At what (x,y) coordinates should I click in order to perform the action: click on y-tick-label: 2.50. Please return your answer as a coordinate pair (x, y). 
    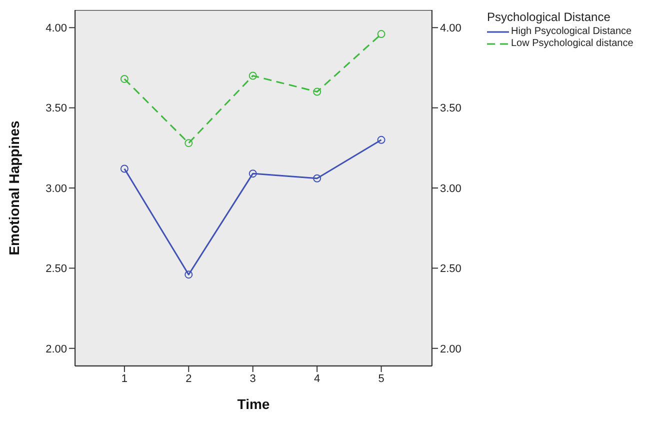
    Looking at the image, I should click on (56, 269).